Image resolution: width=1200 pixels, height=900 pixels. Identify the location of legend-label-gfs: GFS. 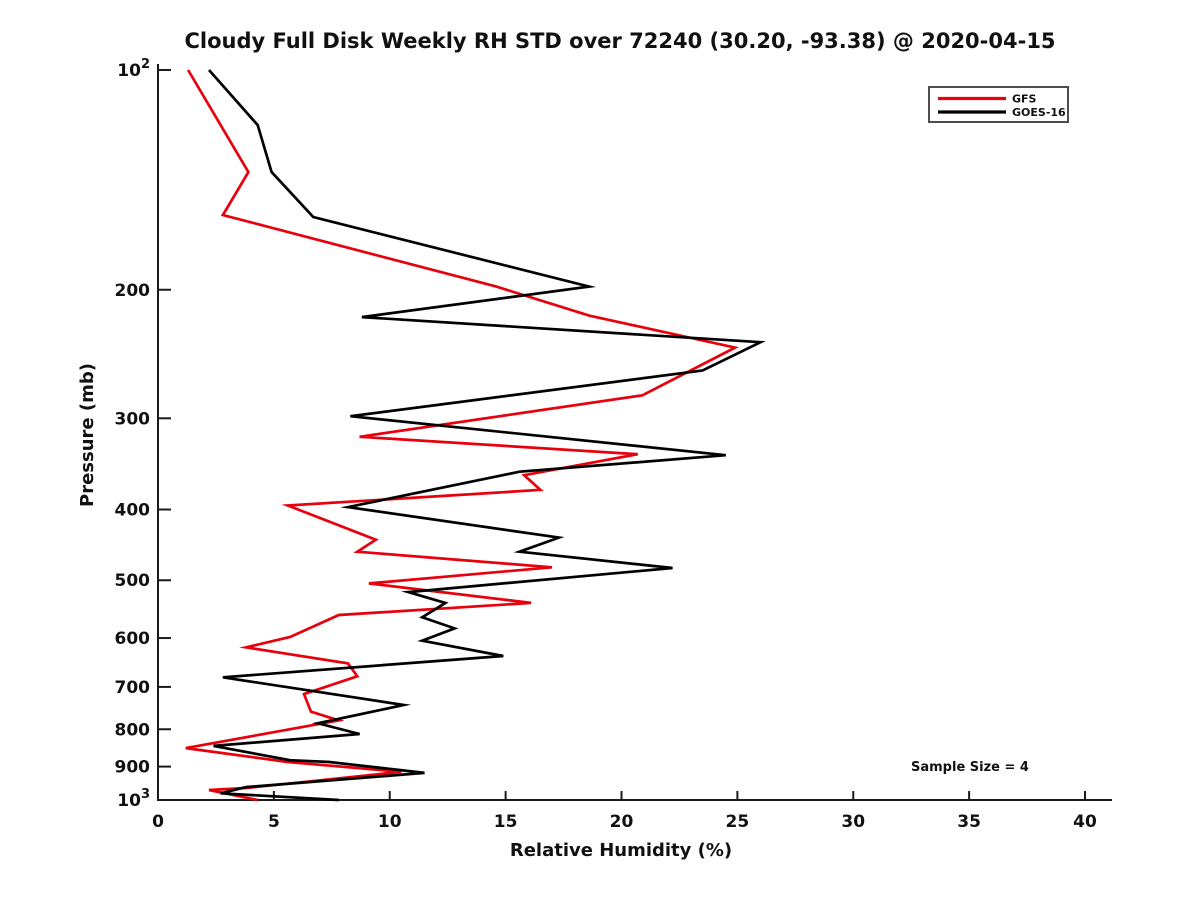
(1024, 99).